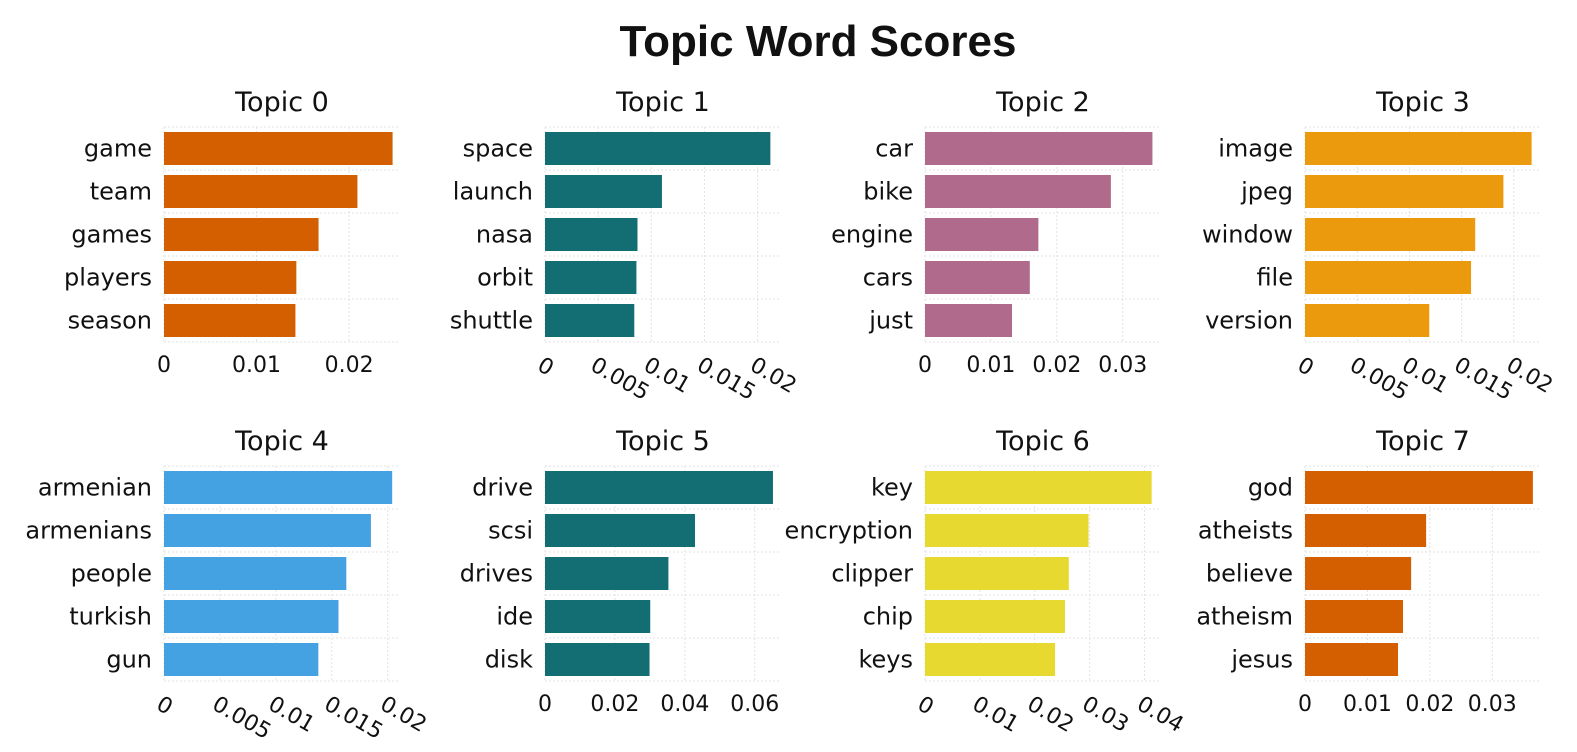 The width and height of the screenshot is (1577, 752). I want to click on tick-label-3-1: 0.005, so click(1378, 379).